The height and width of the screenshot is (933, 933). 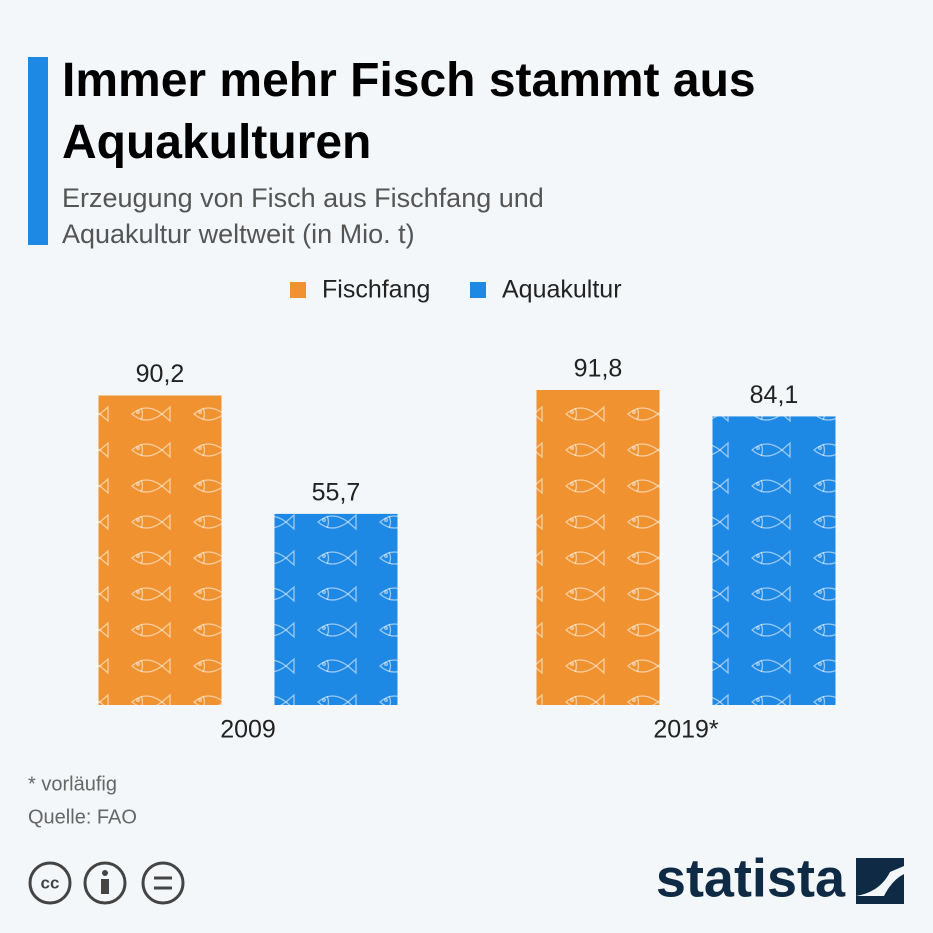 What do you see at coordinates (160, 374) in the screenshot?
I see `value-label: 90,2` at bounding box center [160, 374].